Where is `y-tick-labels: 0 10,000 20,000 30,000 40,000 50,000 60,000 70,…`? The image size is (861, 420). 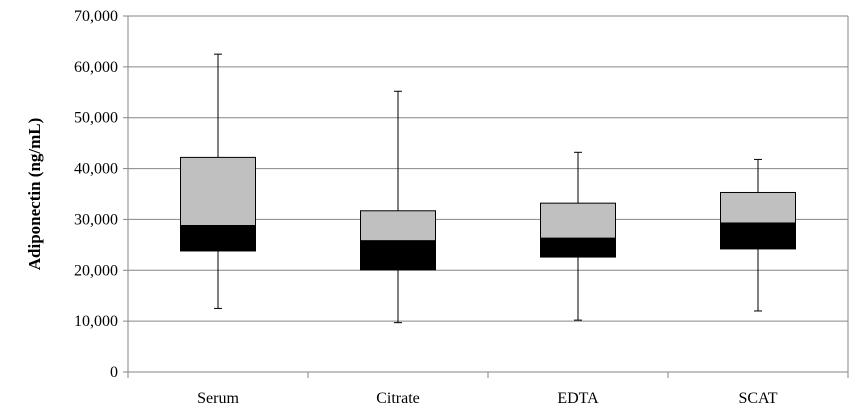
y-tick-labels: 0 10,000 20,000 30,000 40,000 50,000 60,000 70,… is located at coordinates (96, 194).